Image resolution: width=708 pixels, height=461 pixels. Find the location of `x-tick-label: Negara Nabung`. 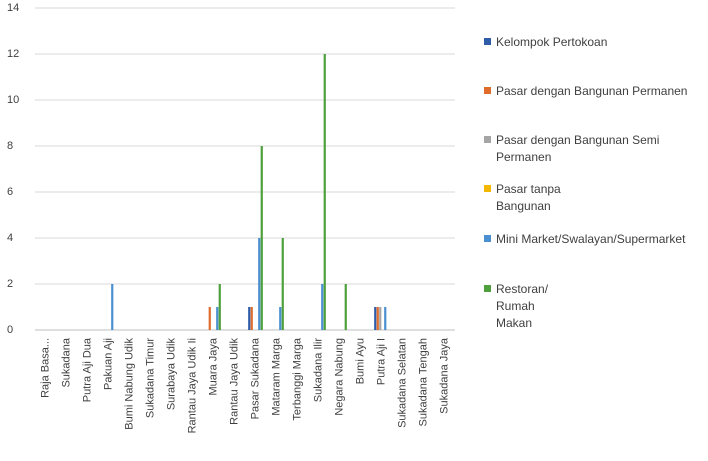

x-tick-label: Negara Nabung is located at coordinates (339, 377).